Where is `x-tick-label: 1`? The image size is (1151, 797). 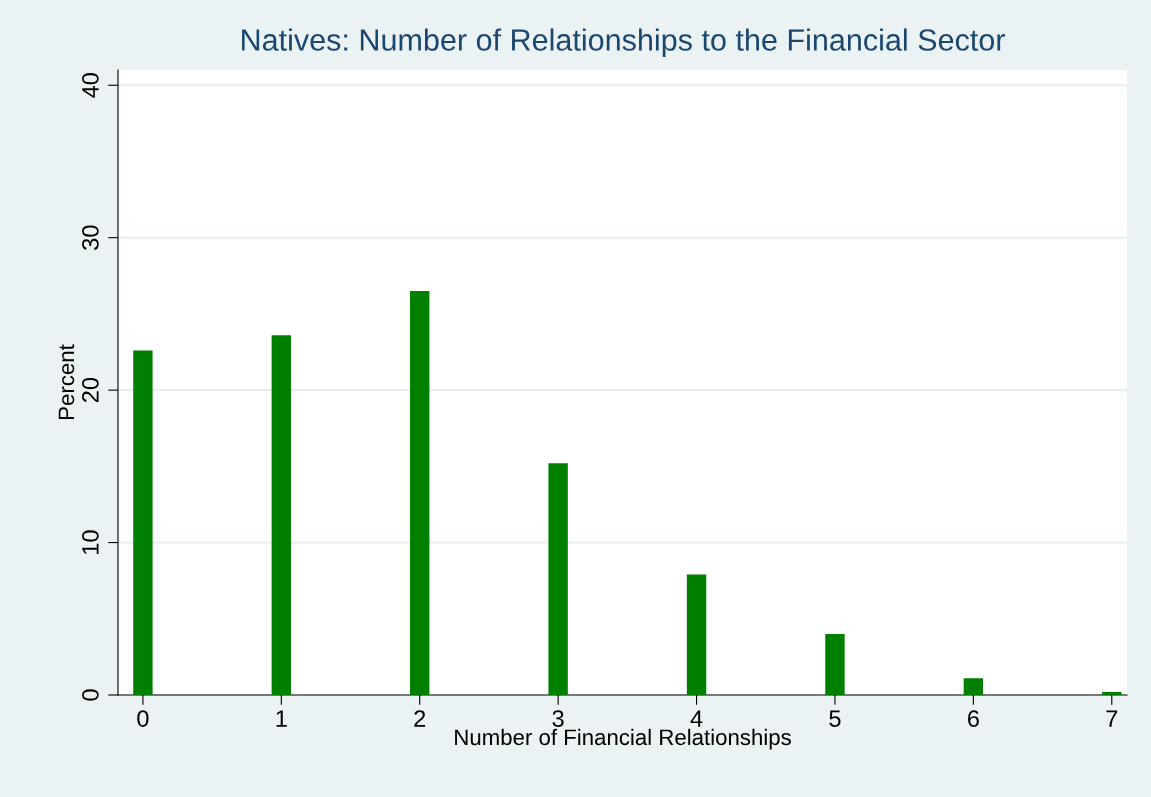 x-tick-label: 1 is located at coordinates (281, 718).